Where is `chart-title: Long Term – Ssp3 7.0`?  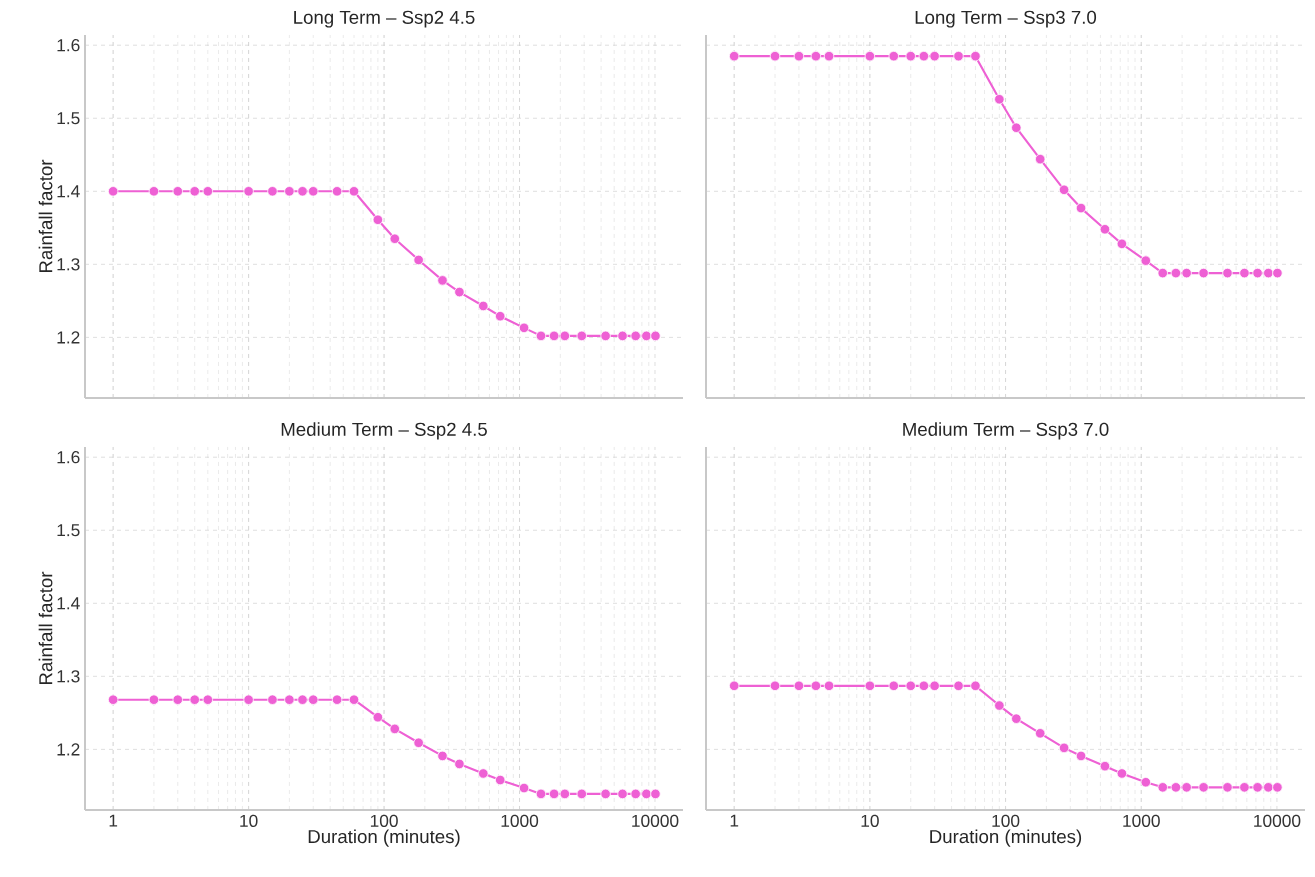 chart-title: Long Term – Ssp3 7.0 is located at coordinates (1006, 19).